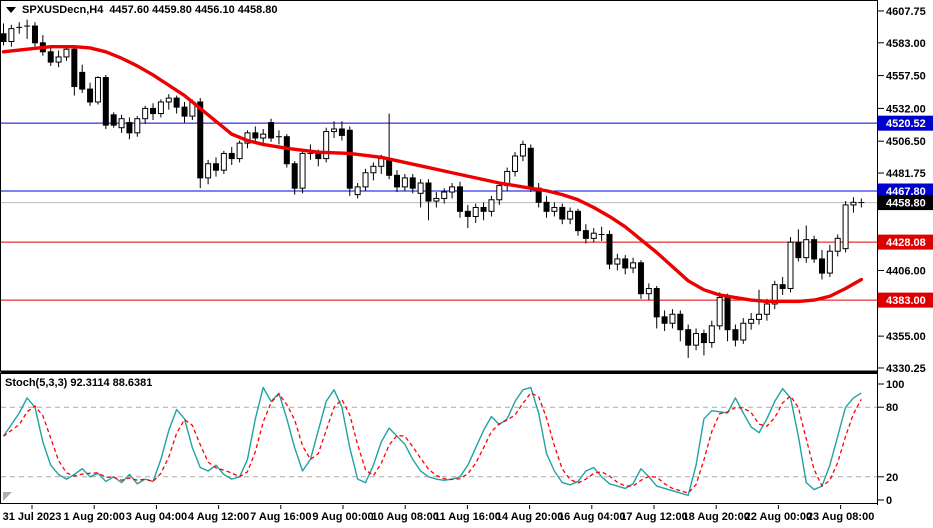 The image size is (933, 528). Describe the element at coordinates (218, 517) in the screenshot. I see `svg-text: 4 Aug 12:00` at that location.